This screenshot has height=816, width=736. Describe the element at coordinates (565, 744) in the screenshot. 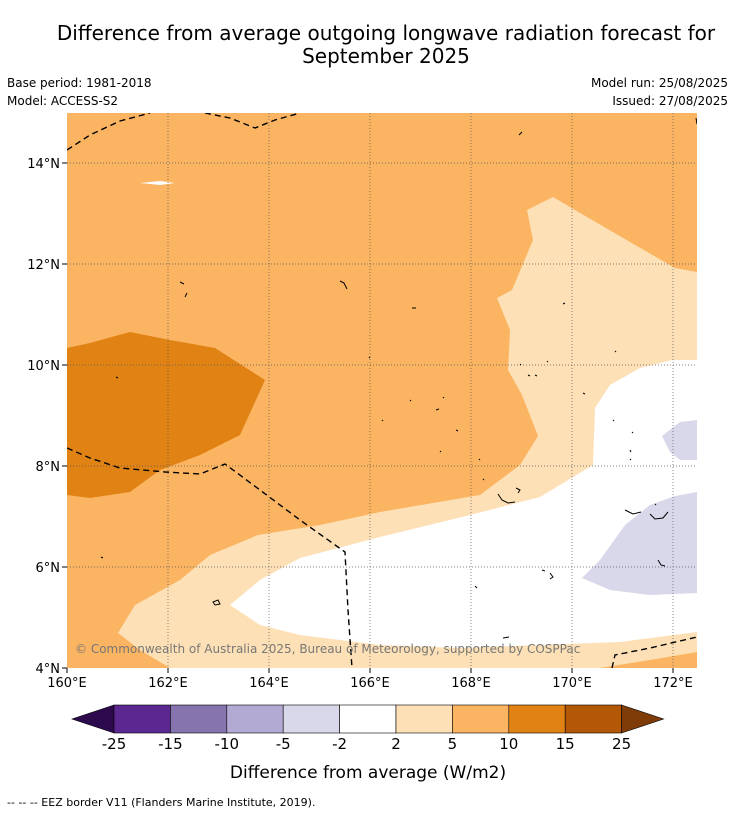

I see `colorbar-tick-label: 15` at that location.